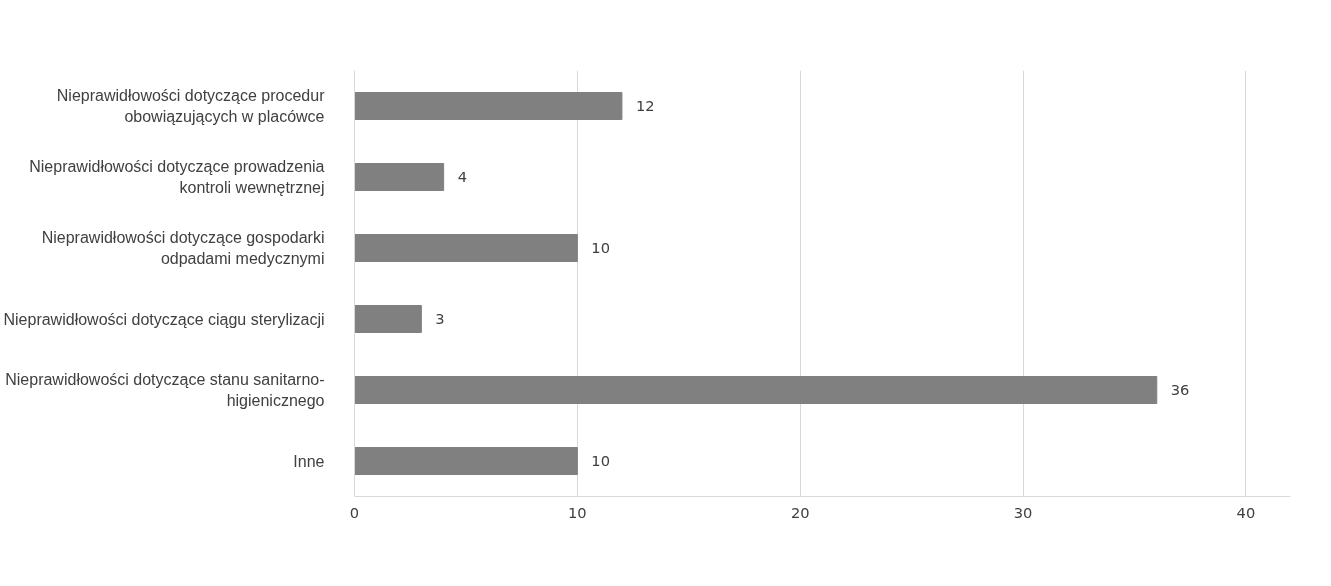 The width and height of the screenshot is (1331, 586). Describe the element at coordinates (191, 106) in the screenshot. I see `y-tick-label: Nieprawidłowości dotyczące procedur obowiązujących w placówce` at that location.